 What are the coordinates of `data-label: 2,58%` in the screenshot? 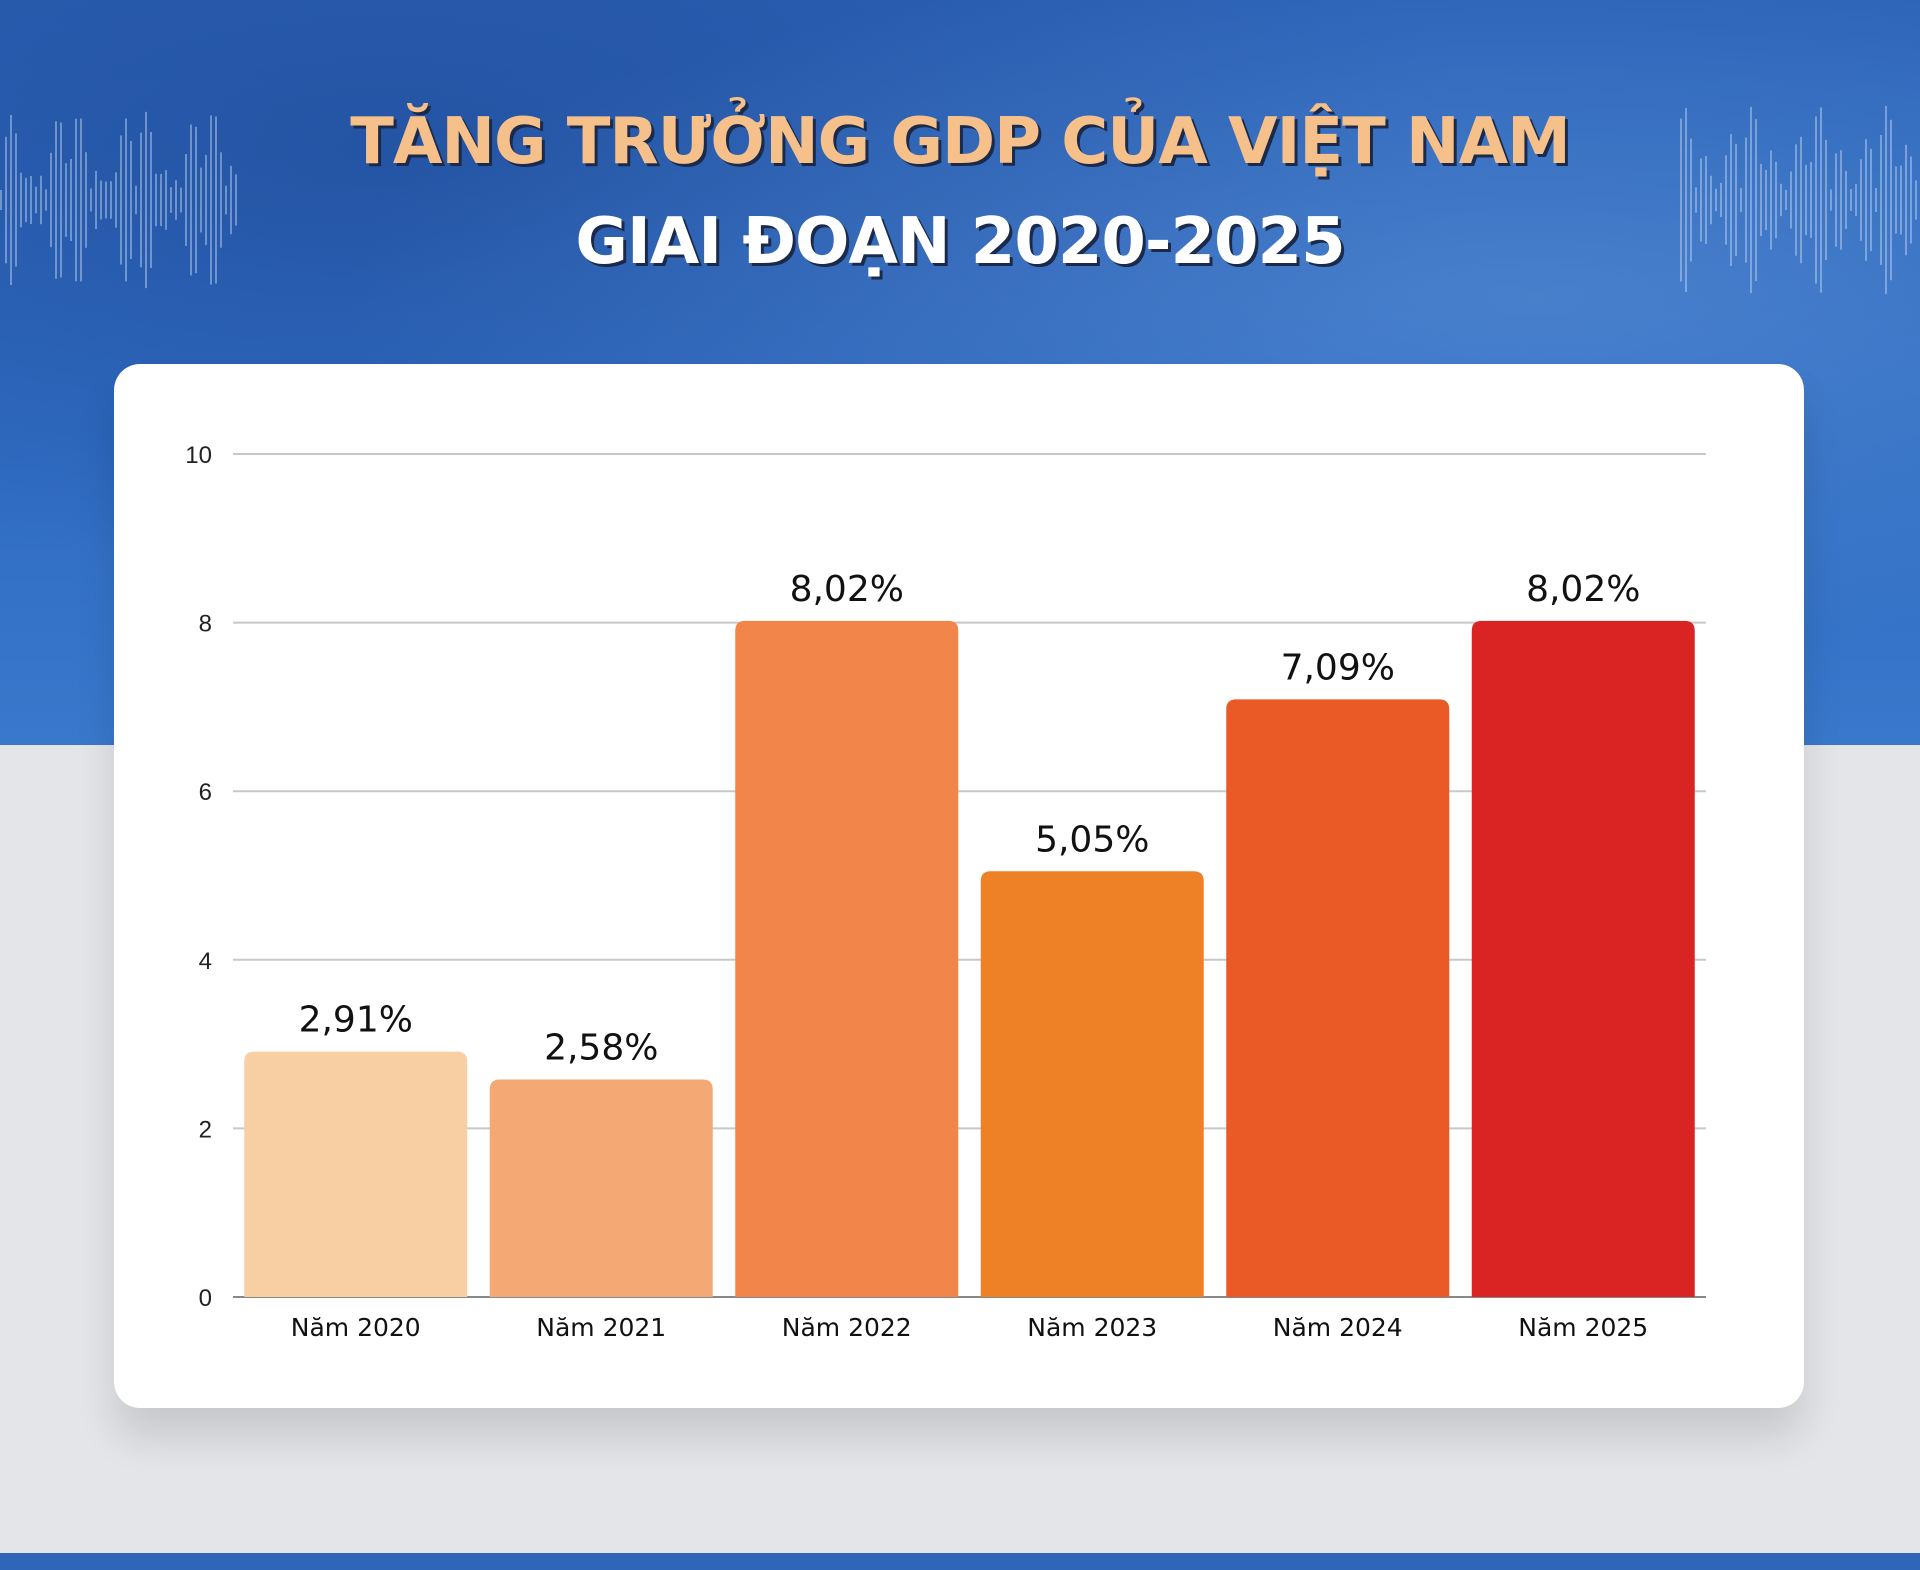 It's located at (601, 1048).